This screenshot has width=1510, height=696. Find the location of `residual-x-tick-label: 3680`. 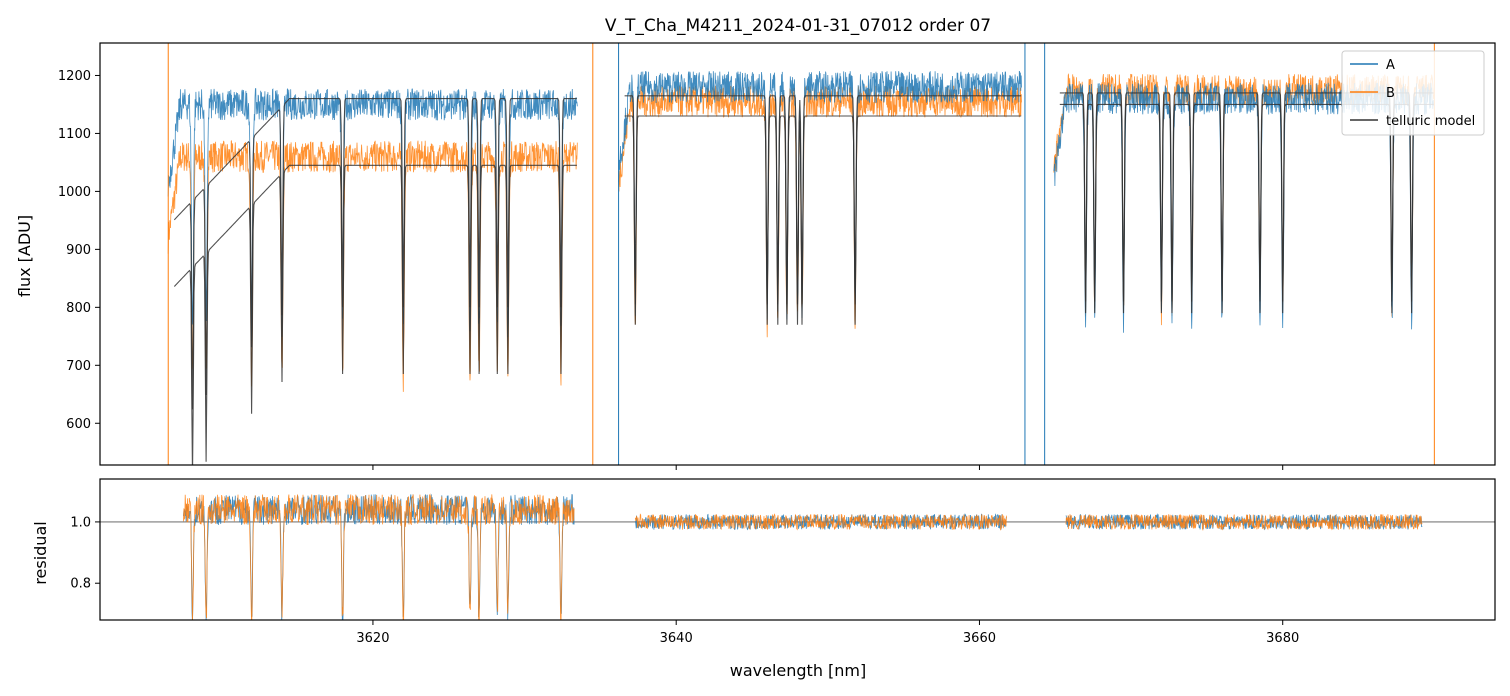

residual-x-tick-label: 3680 is located at coordinates (1282, 638).